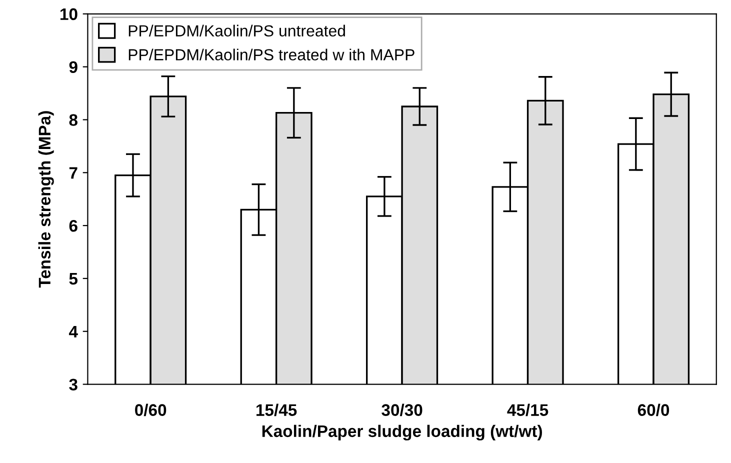 This screenshot has width=731, height=463. Describe the element at coordinates (73, 279) in the screenshot. I see `y-tick-label: 5` at that location.